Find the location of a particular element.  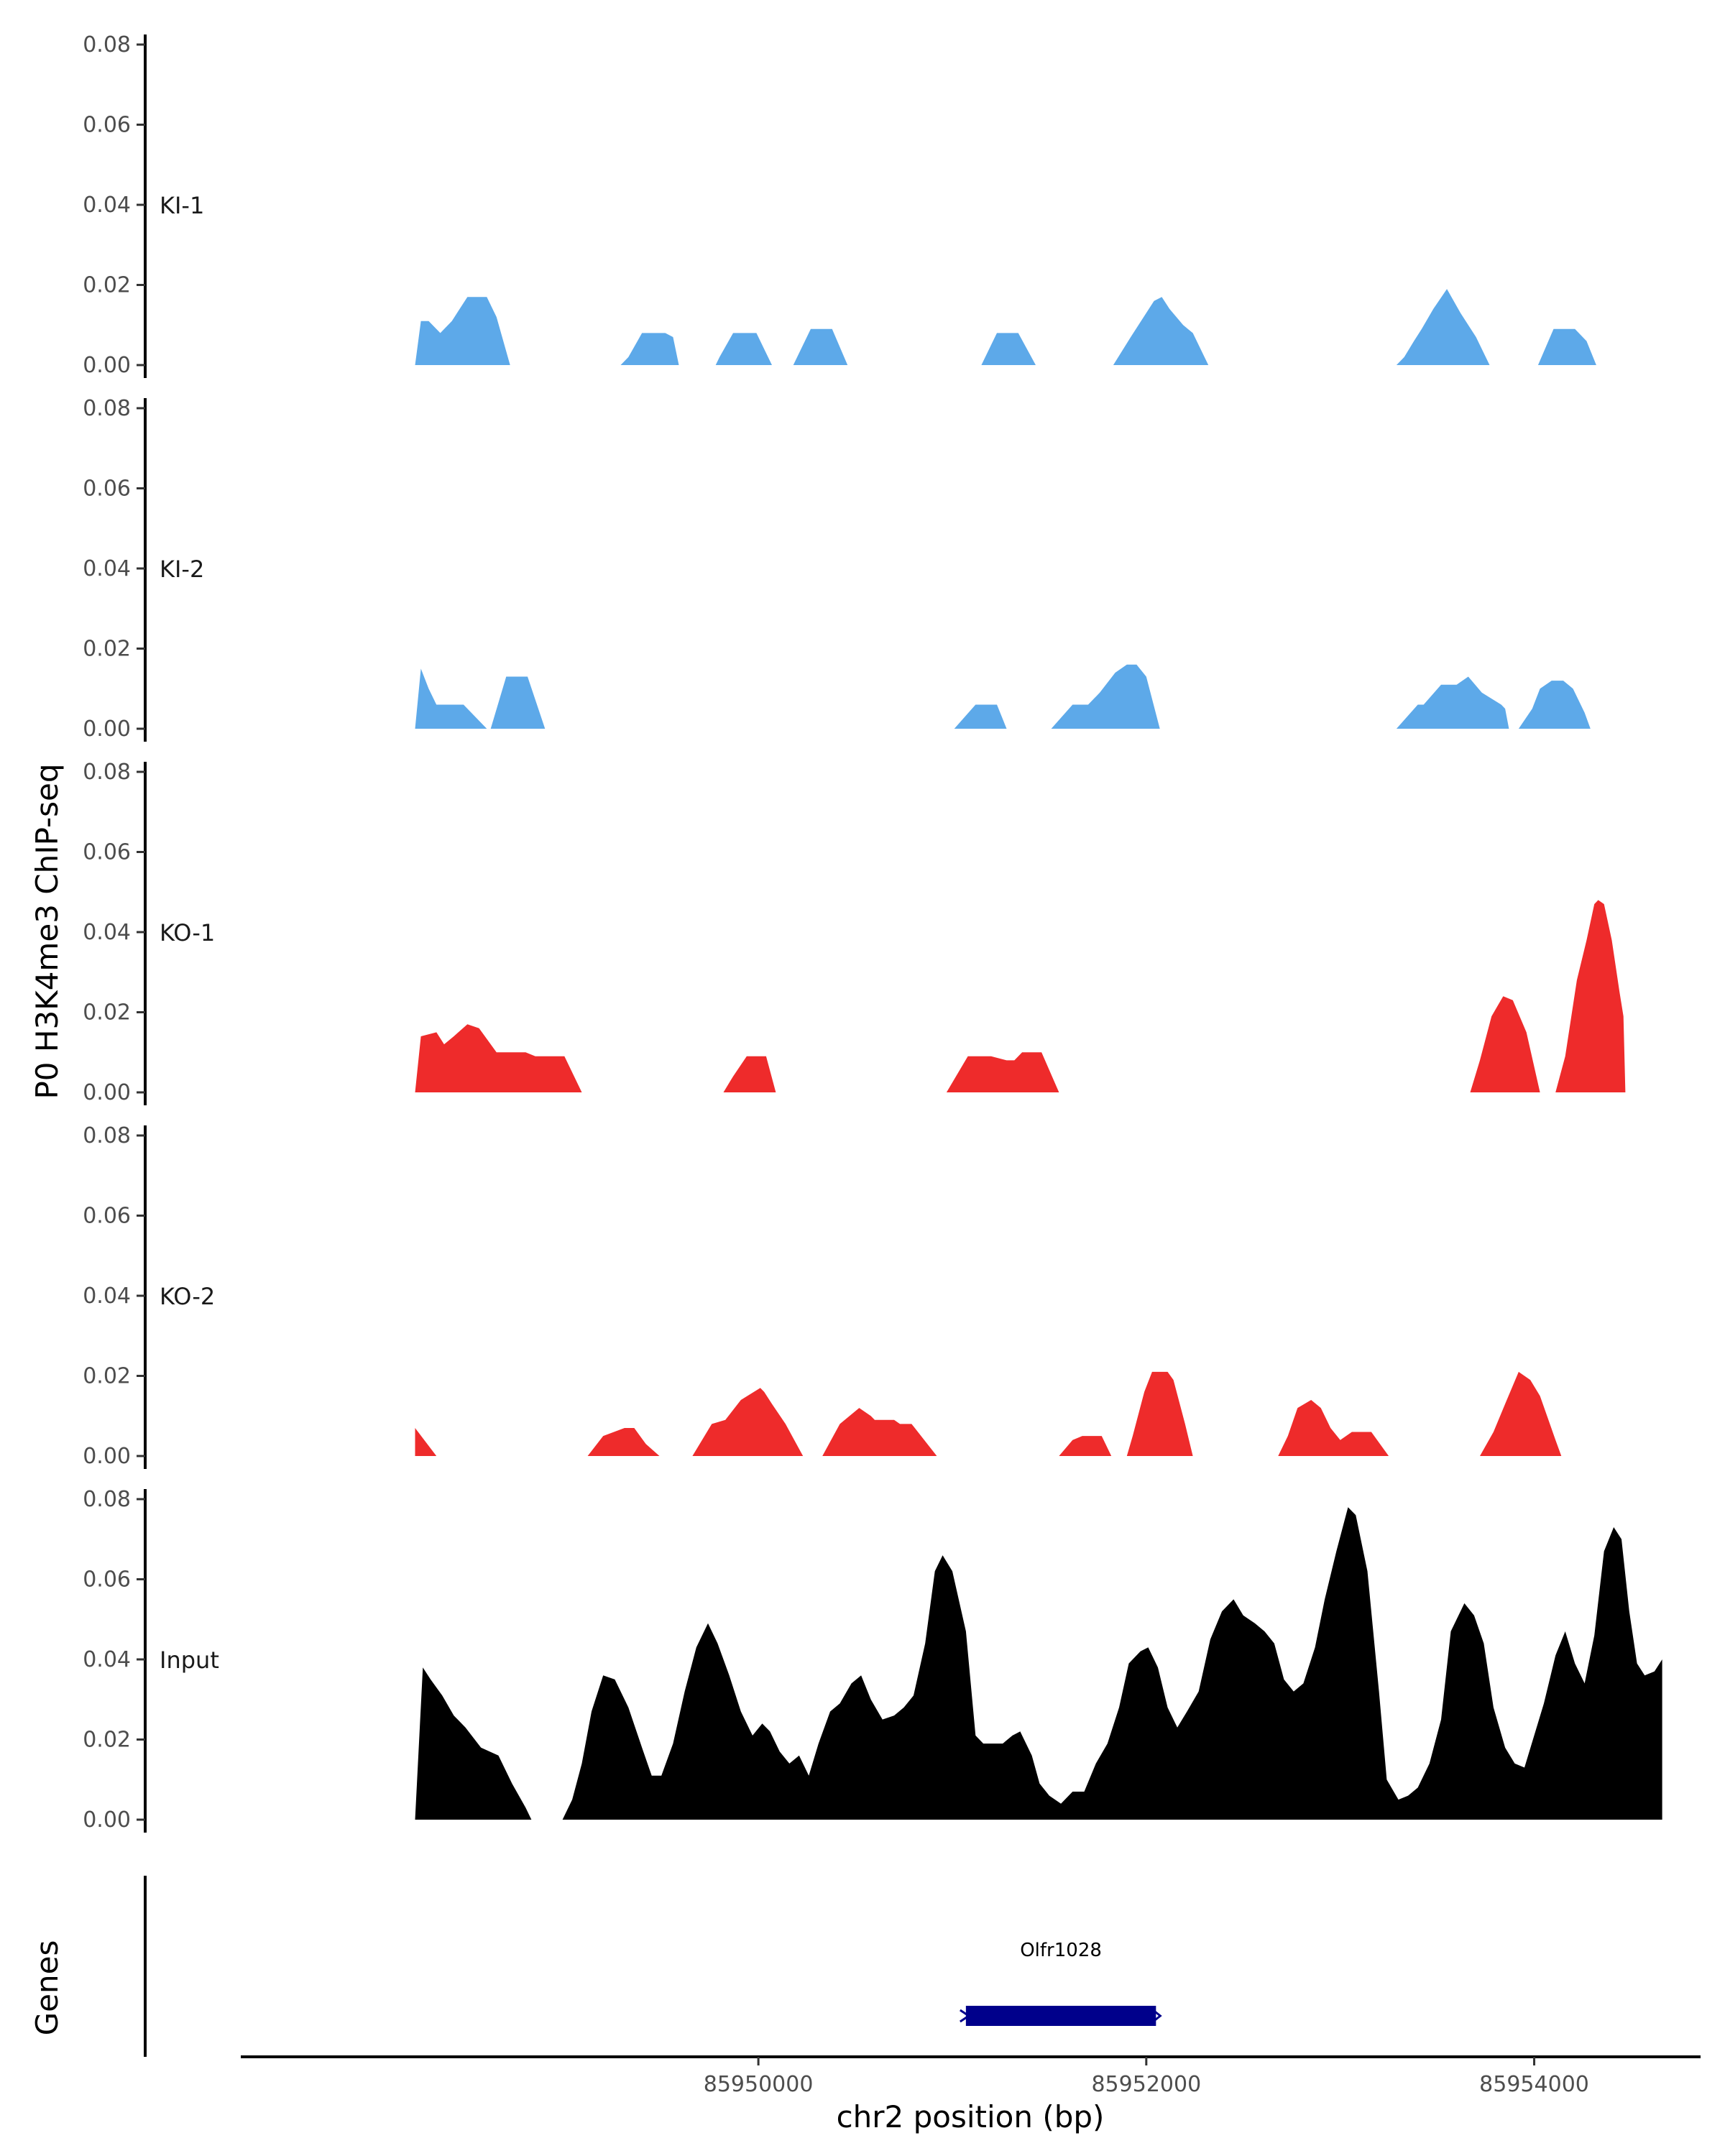

gene-label: Olfr1028 is located at coordinates (1061, 1951).